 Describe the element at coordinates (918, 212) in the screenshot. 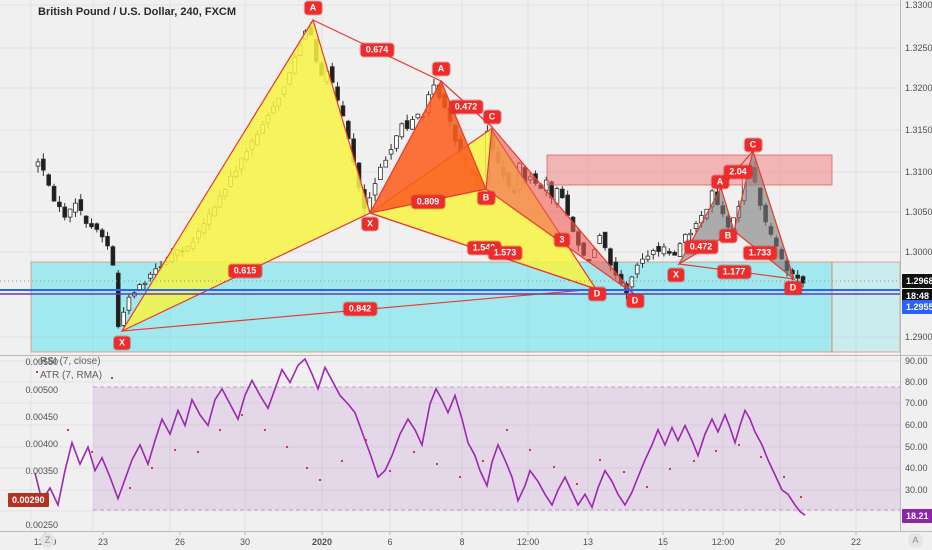

I see `price-axis-label: 1.30500` at that location.